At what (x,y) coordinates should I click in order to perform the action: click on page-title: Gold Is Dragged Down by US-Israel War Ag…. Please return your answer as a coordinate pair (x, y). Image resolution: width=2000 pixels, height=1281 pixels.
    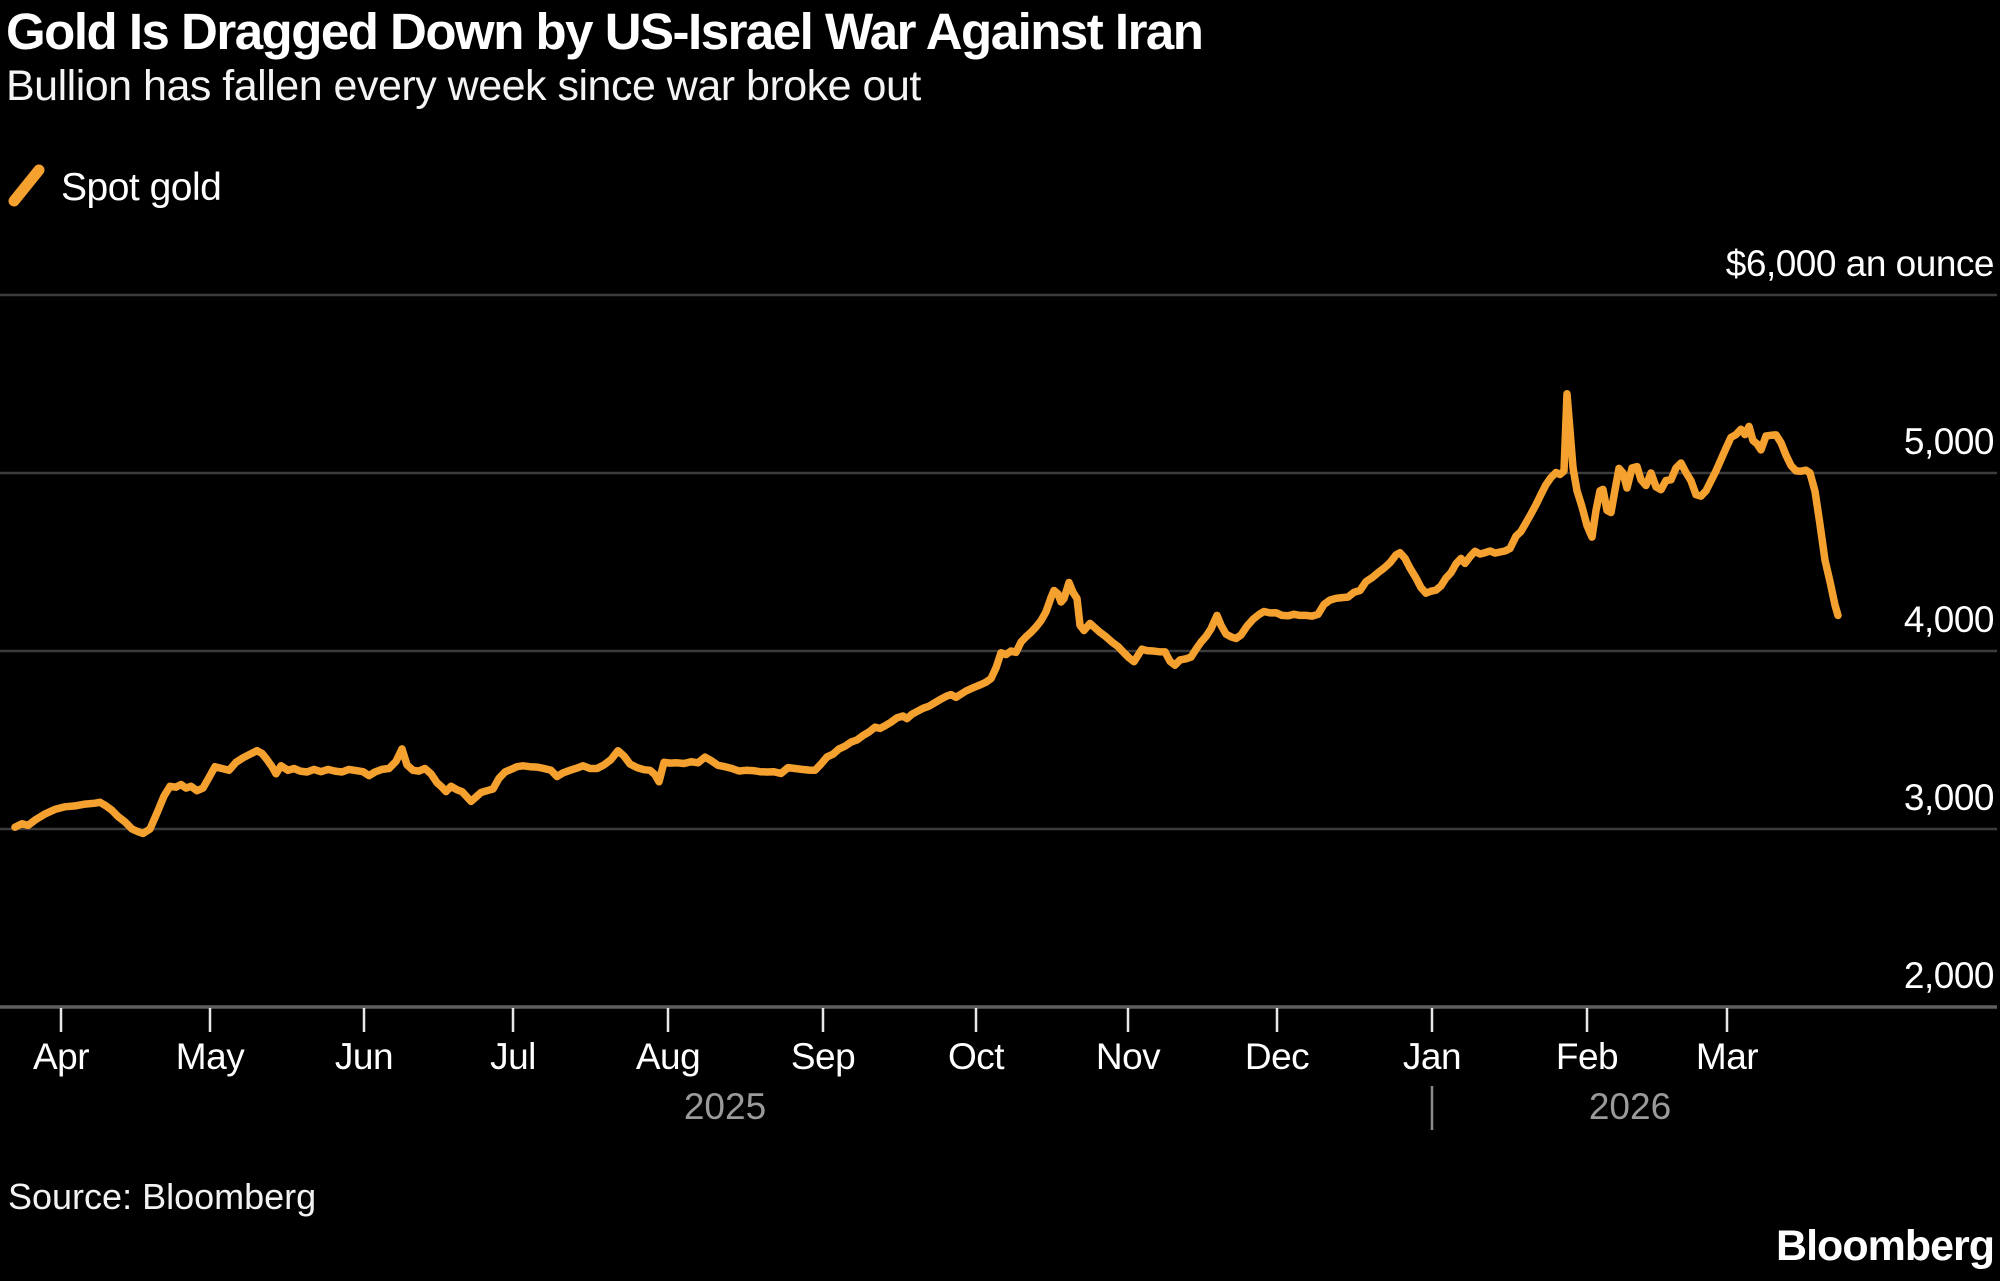
    Looking at the image, I should click on (605, 31).